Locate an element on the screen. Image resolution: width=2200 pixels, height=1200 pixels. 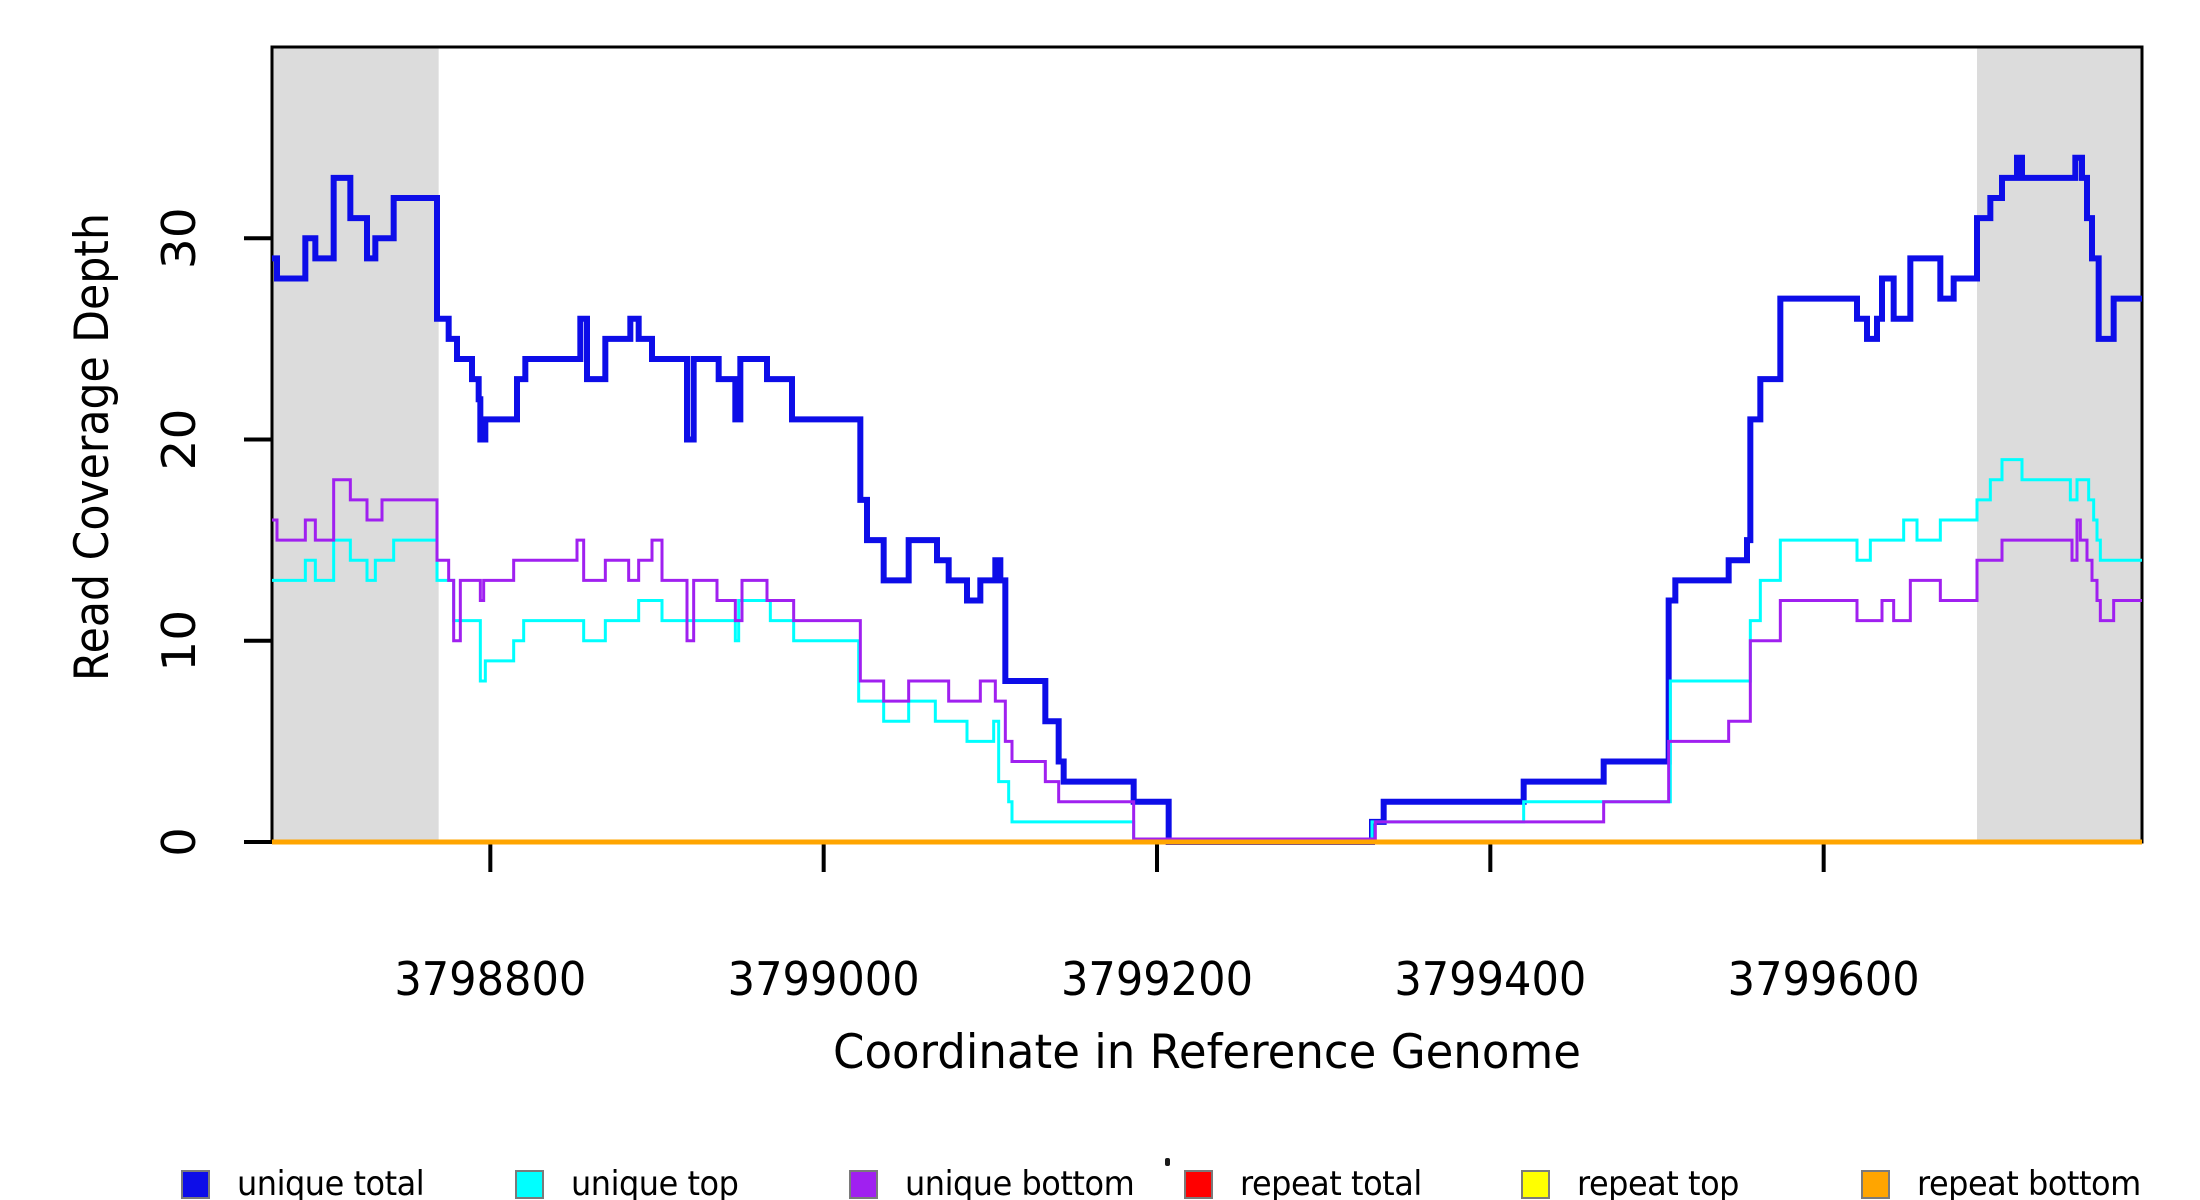
legend-item-repeat-bottom: repeat bottom is located at coordinates (2008, 1178).